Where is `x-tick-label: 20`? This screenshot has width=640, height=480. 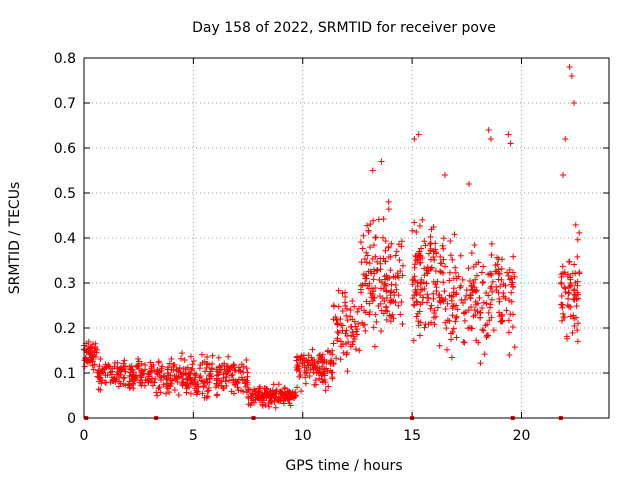
x-tick-label: 20 is located at coordinates (522, 436).